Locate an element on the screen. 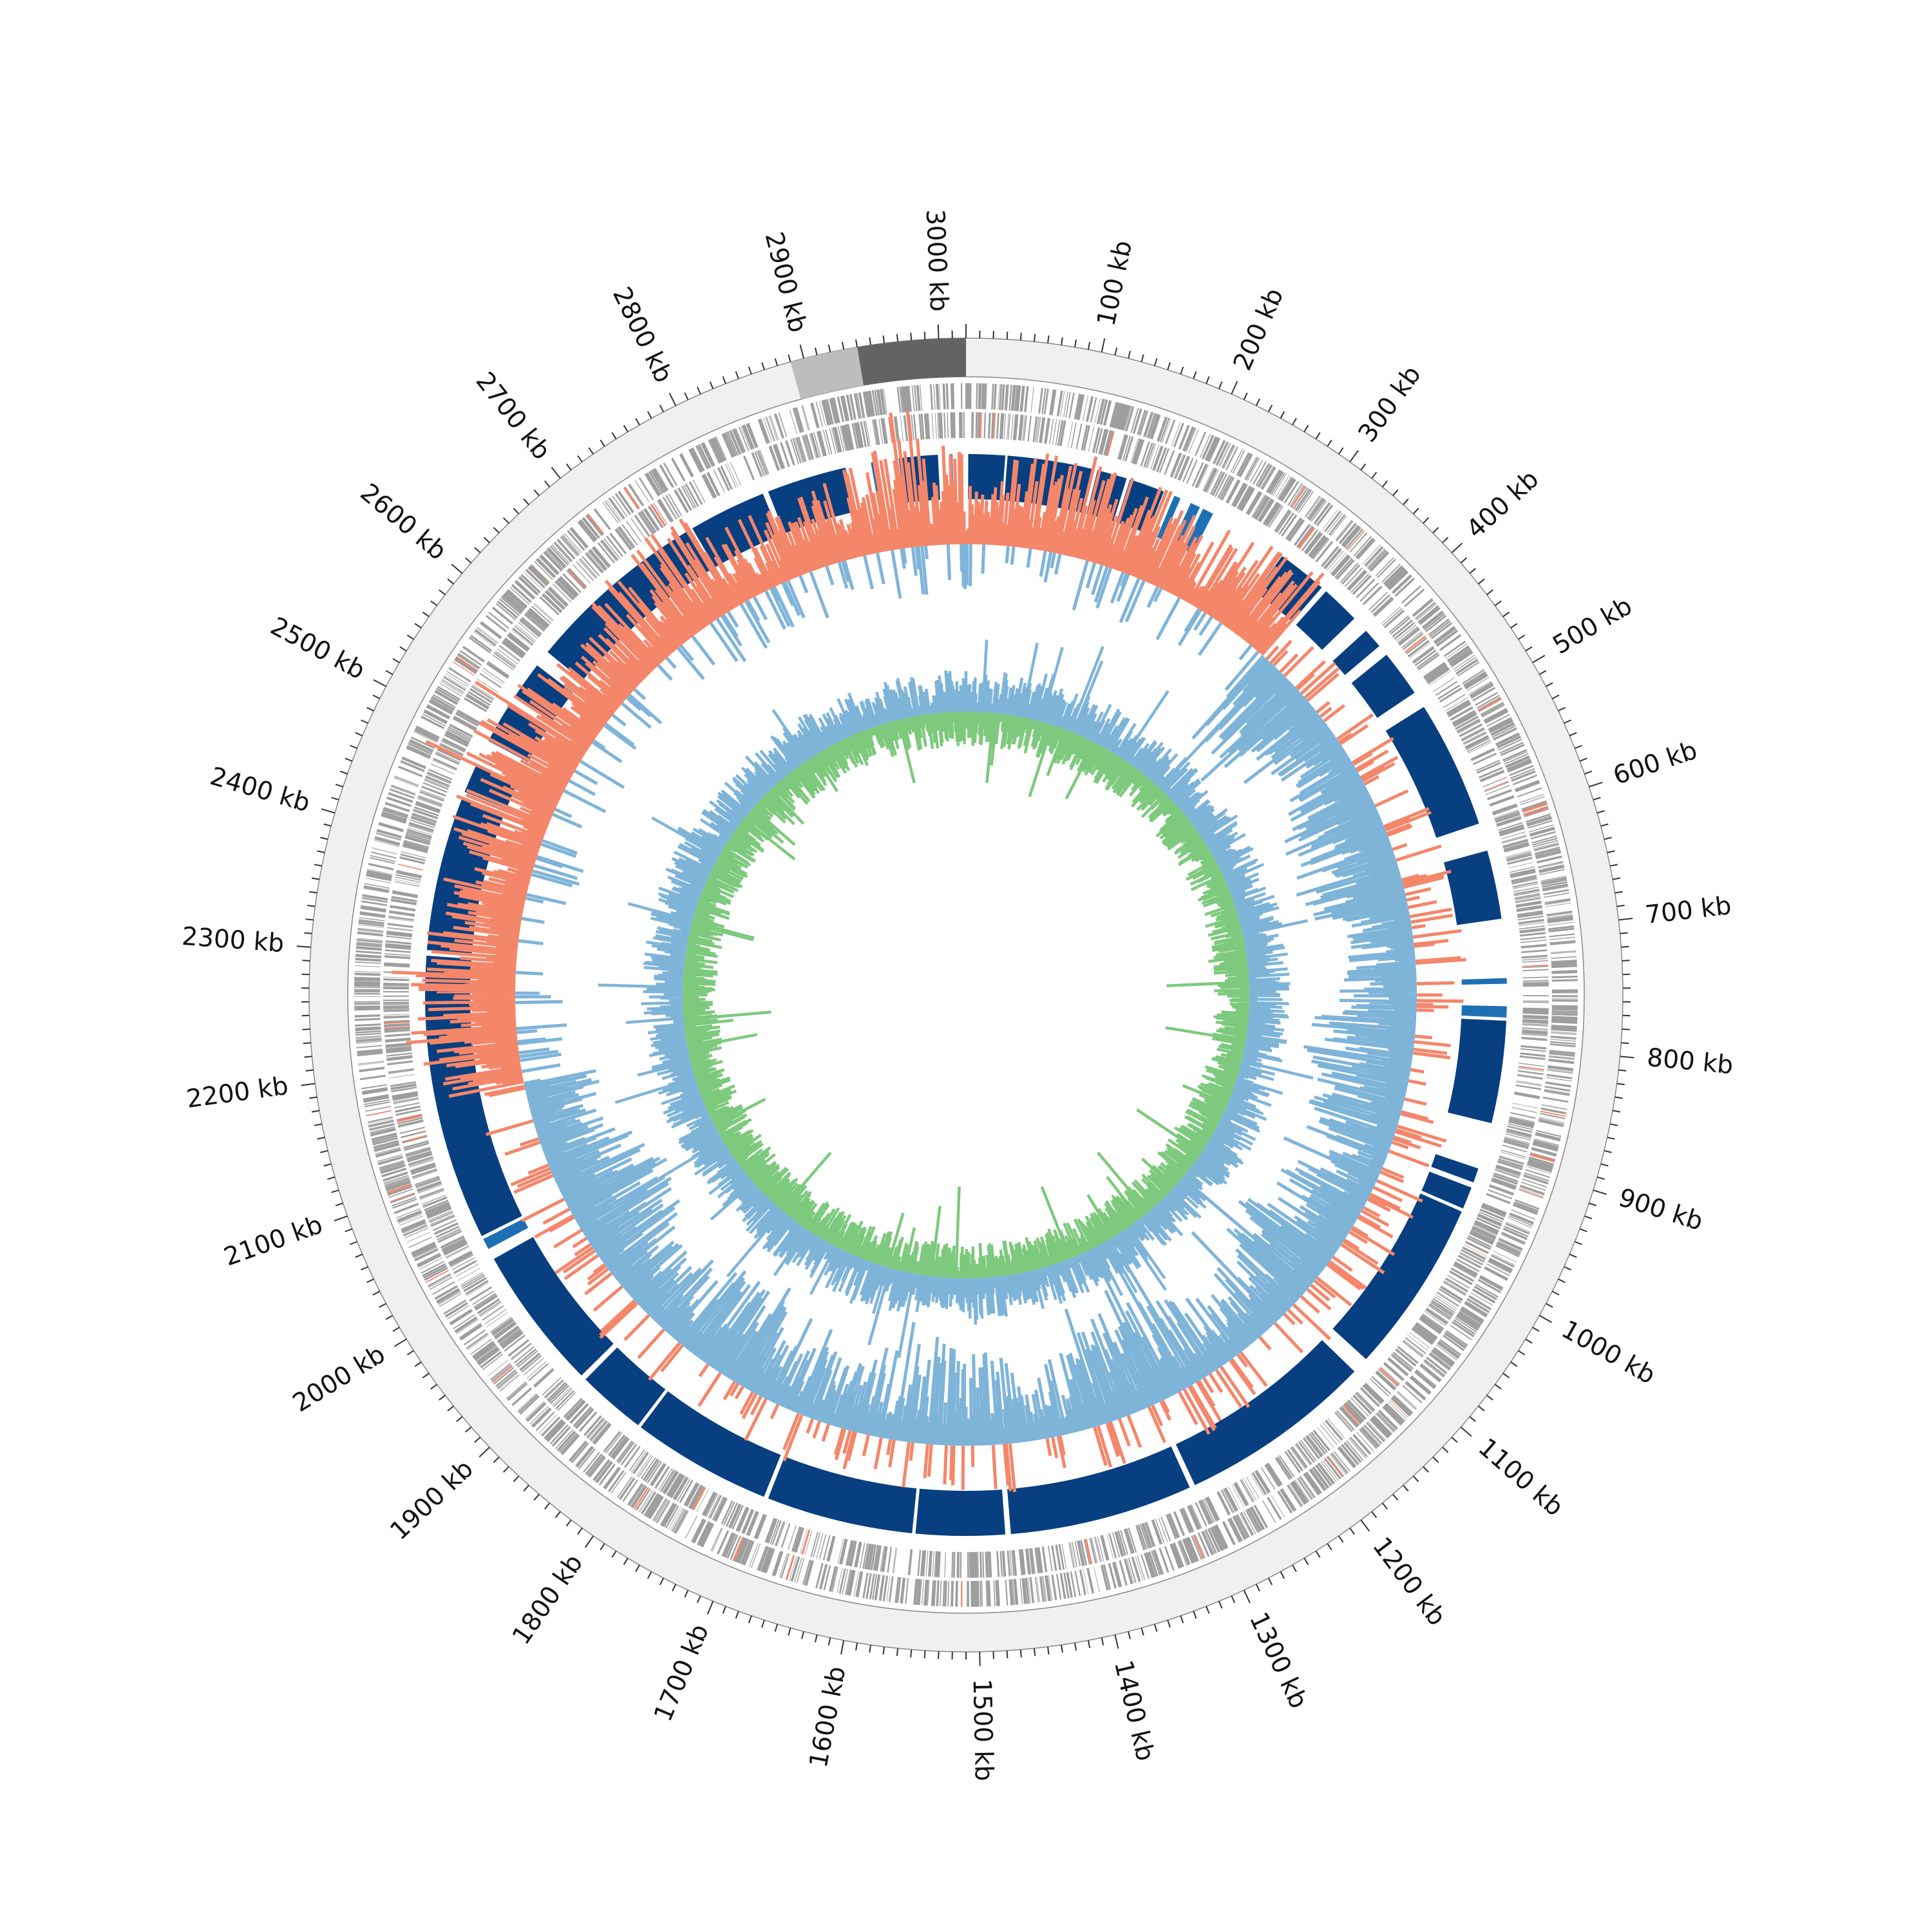 This screenshot has height=1932, width=1932. tick-label: 2300 kb is located at coordinates (233, 940).